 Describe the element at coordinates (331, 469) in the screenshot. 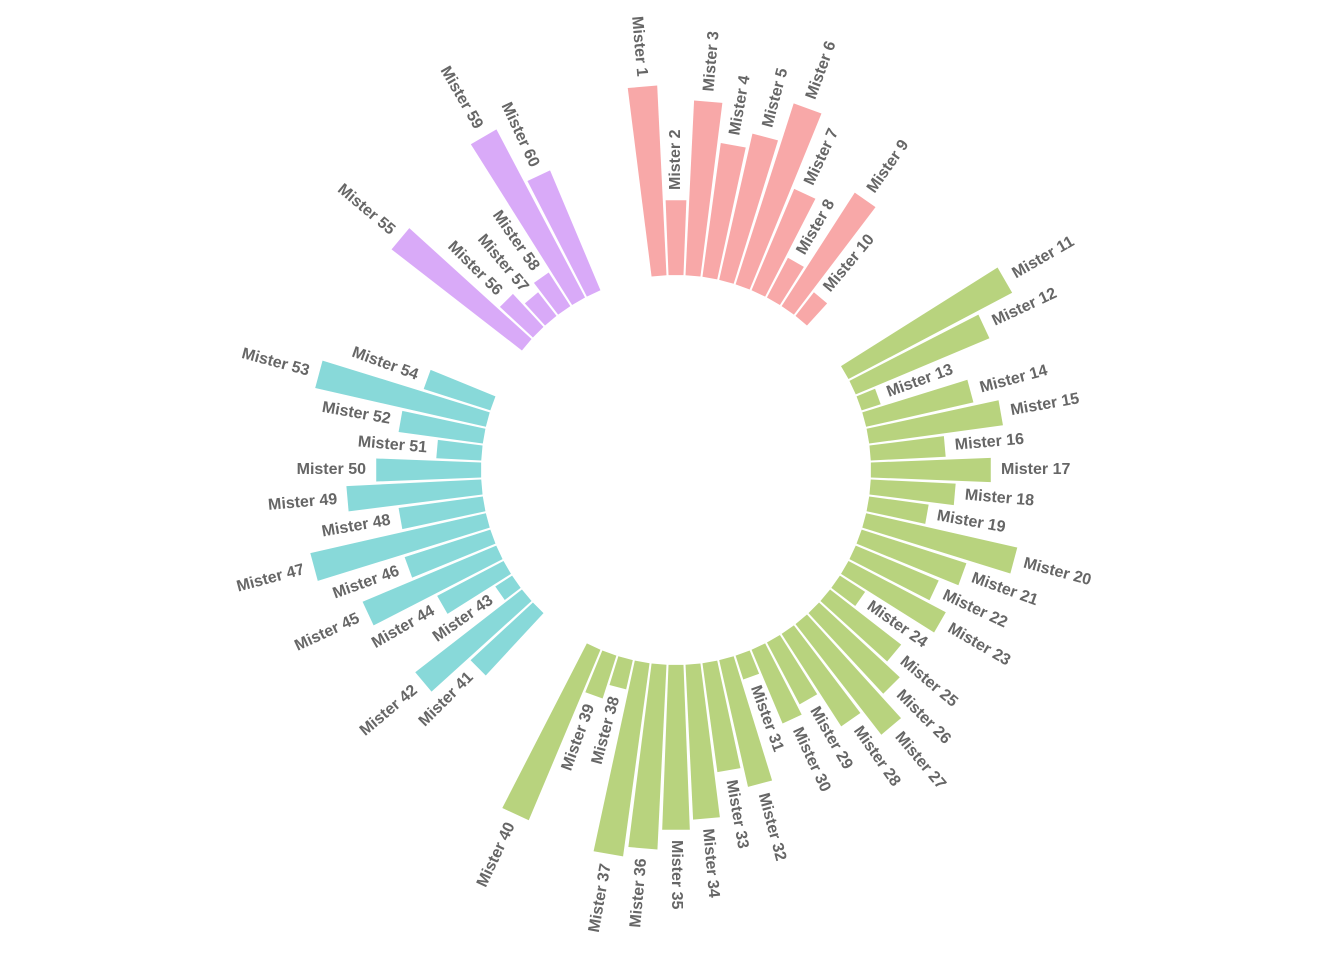

I see `bar-label: Mister 50` at that location.